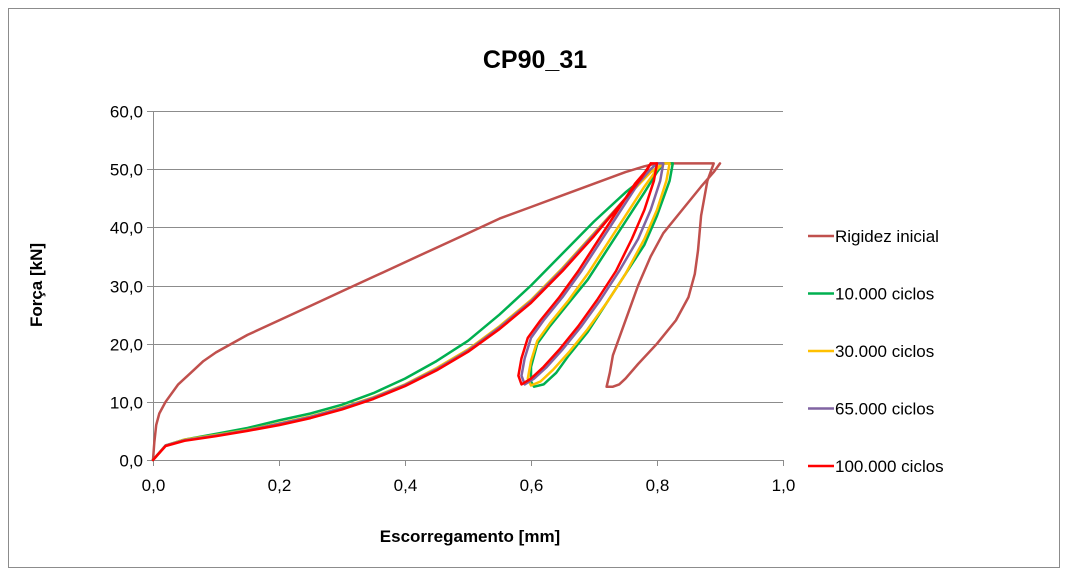  Describe the element at coordinates (126, 403) in the screenshot. I see `y-tick-label: 10,0` at that location.